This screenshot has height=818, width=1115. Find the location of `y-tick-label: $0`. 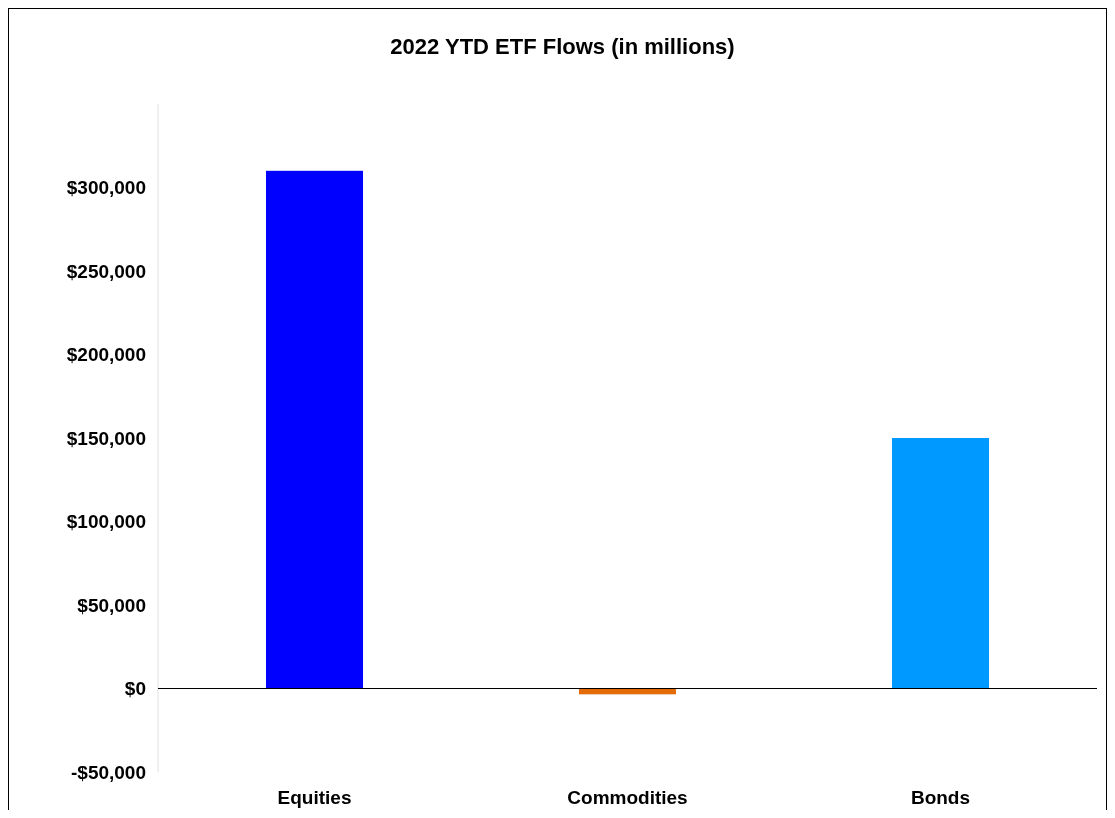

y-tick-label: $0 is located at coordinates (135, 689).